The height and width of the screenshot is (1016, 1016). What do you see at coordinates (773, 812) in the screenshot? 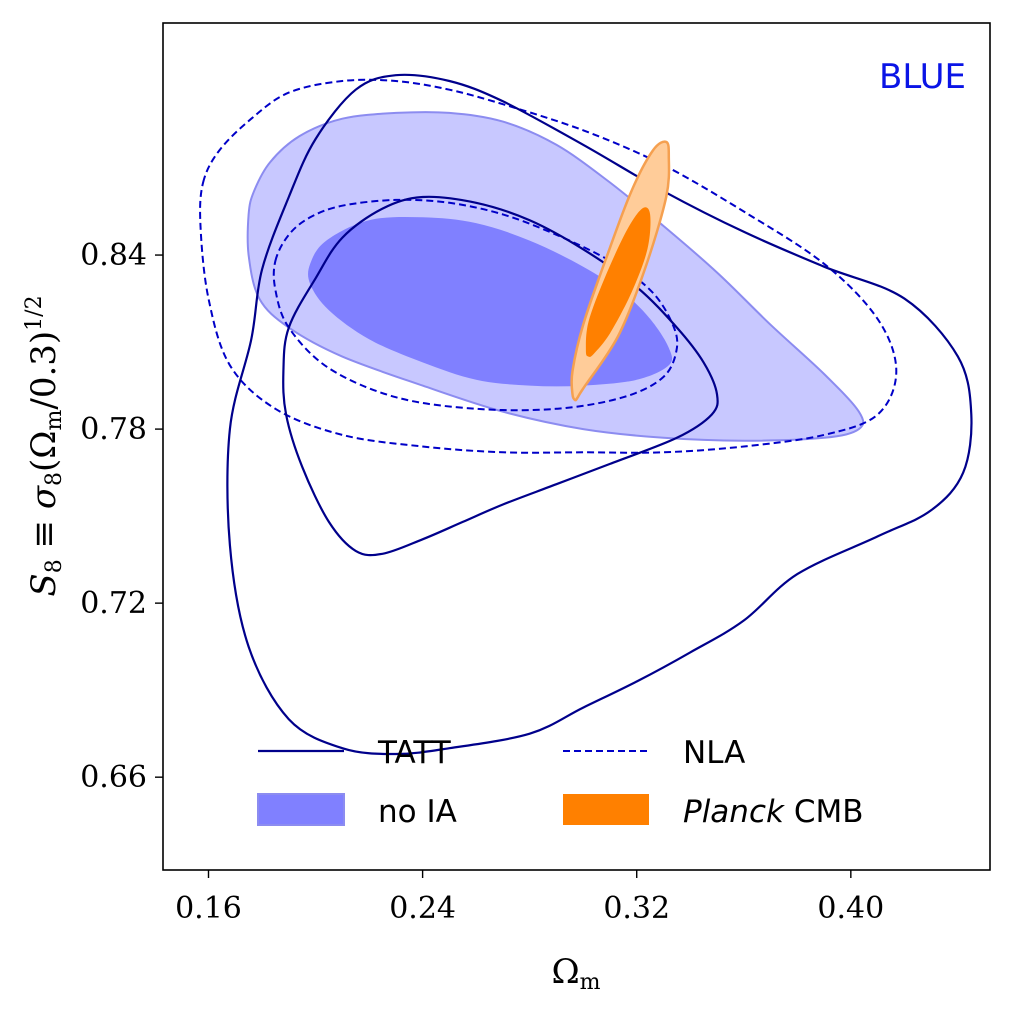
I see `legend-planck-label: Planck CMB` at bounding box center [773, 812].